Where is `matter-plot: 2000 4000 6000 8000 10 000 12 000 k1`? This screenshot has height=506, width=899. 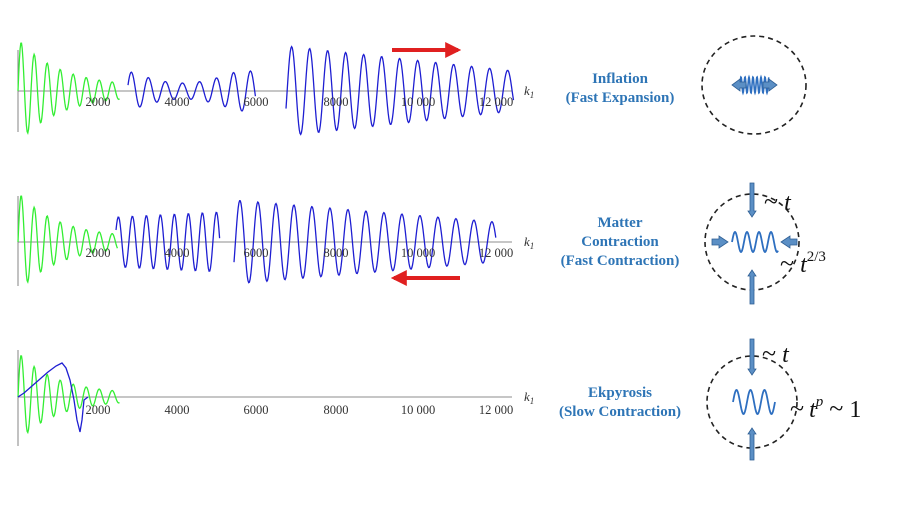
matter-plot: 2000 4000 6000 8000 10 000 12 000 k1 is located at coordinates (275, 240).